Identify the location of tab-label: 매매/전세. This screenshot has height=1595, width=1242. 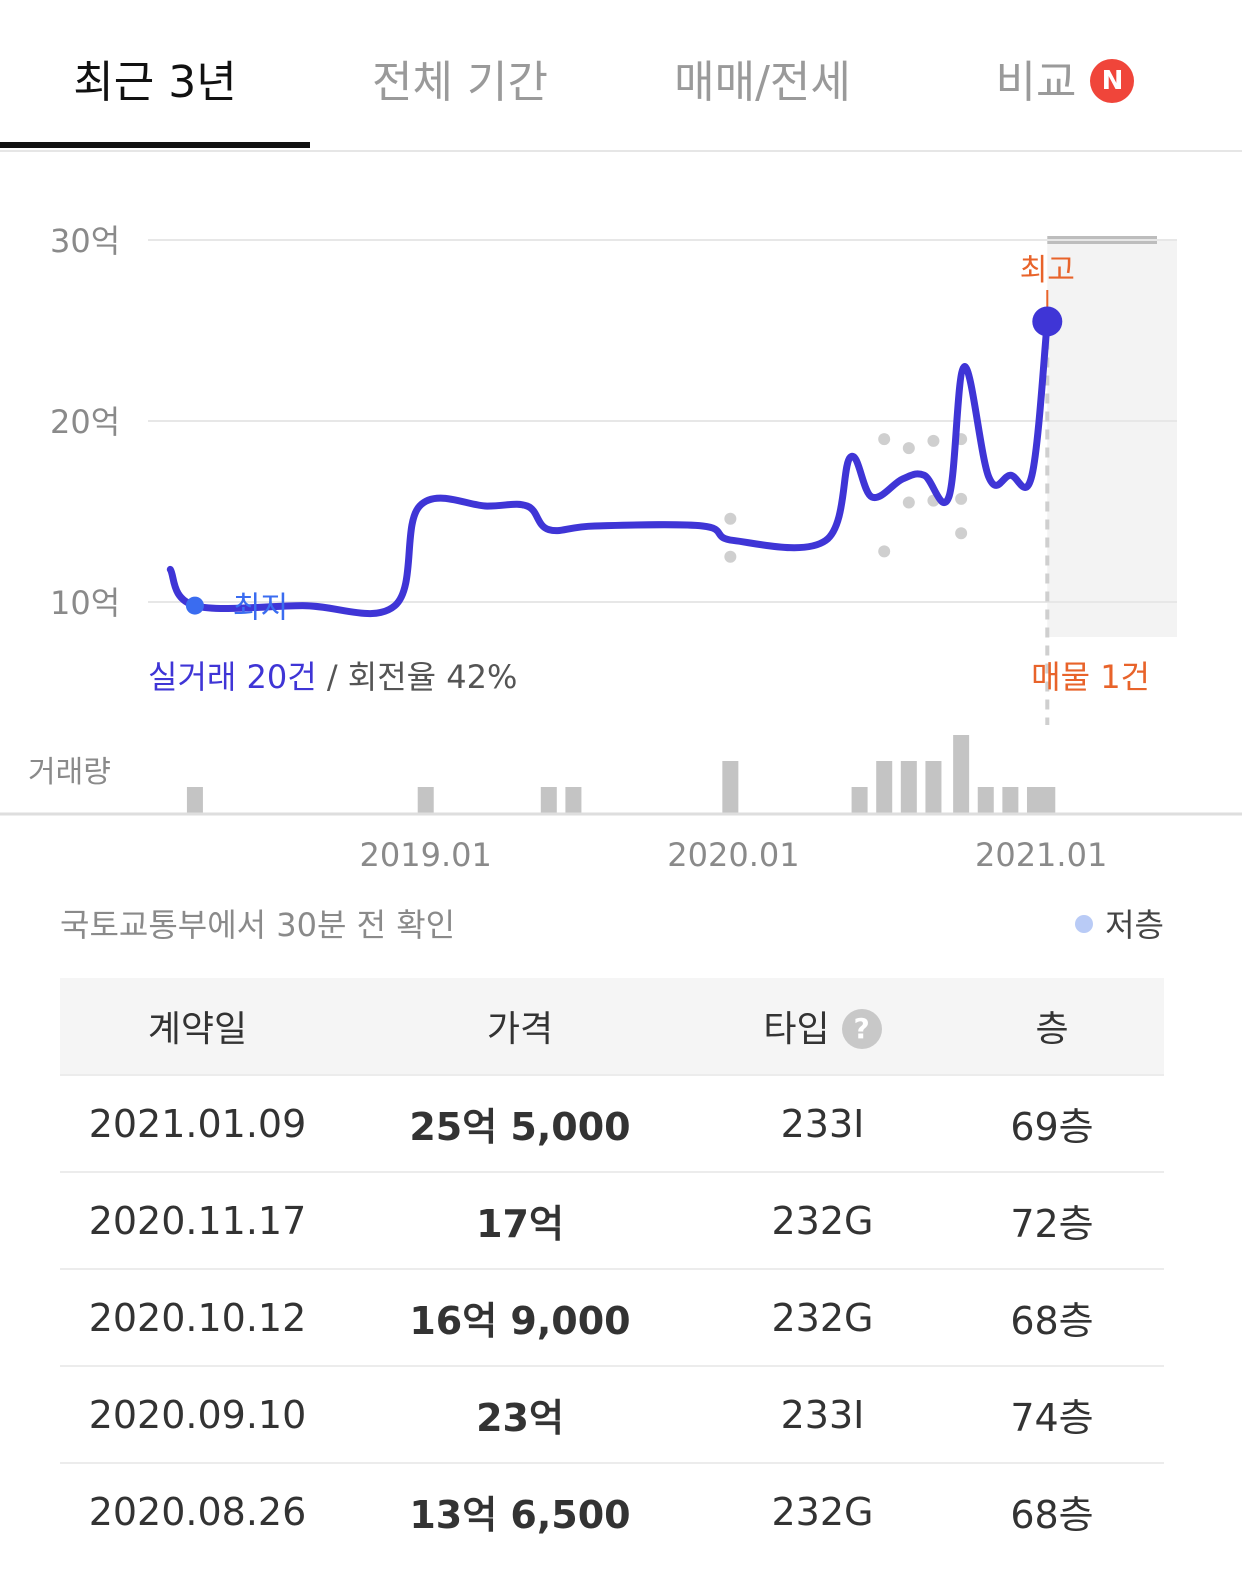
(762, 82).